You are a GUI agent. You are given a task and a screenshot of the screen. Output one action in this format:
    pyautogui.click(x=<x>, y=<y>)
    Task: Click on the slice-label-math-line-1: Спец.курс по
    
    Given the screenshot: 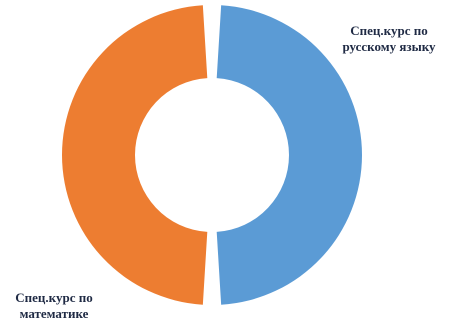 What is the action you would take?
    pyautogui.click(x=54, y=297)
    